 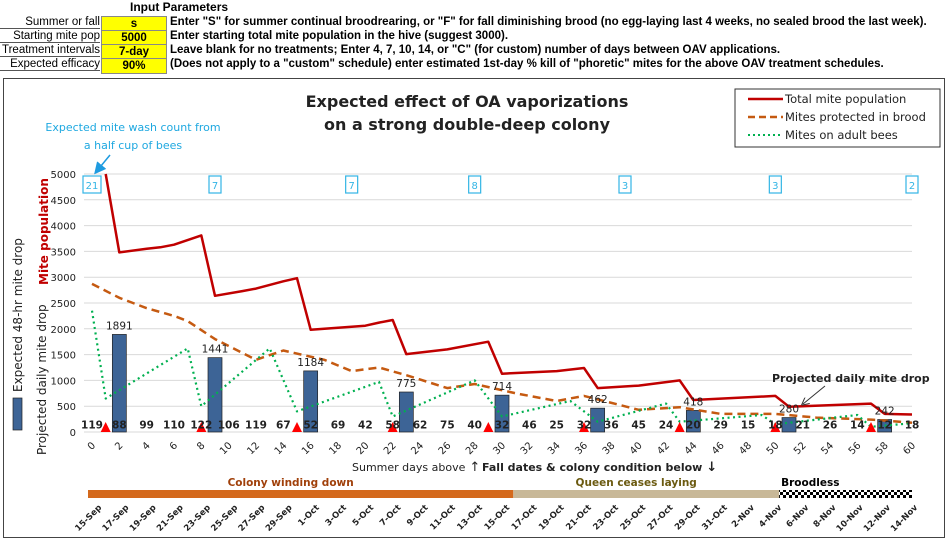 What do you see at coordinates (855, 117) in the screenshot?
I see `legend-brood-label: Mites protected in brood` at bounding box center [855, 117].